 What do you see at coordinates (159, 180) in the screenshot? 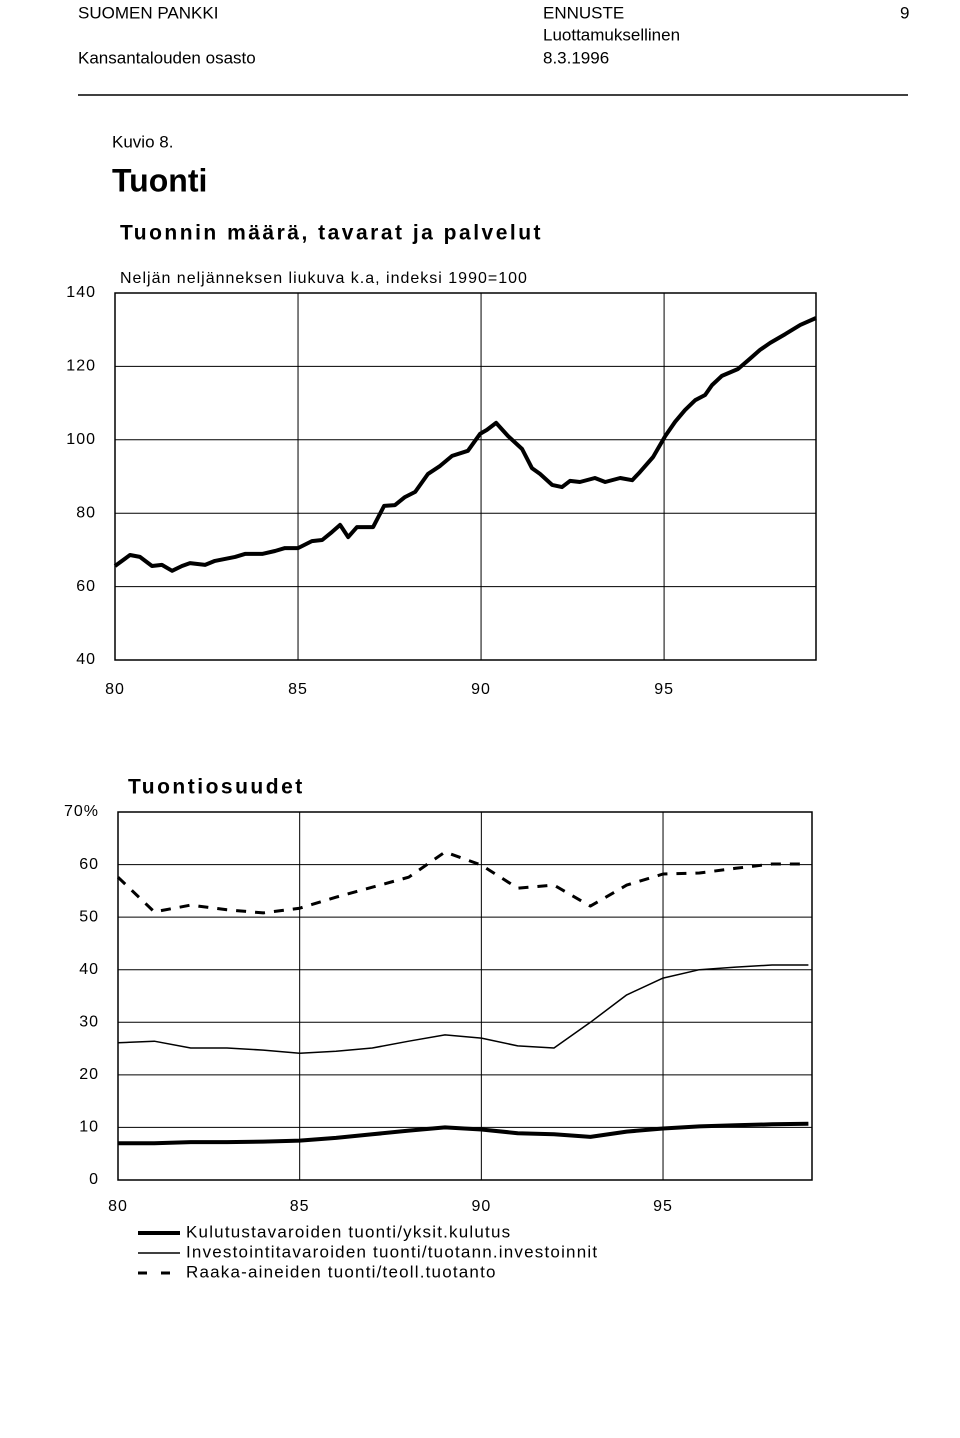
I see `figure-title: Tuonti` at bounding box center [159, 180].